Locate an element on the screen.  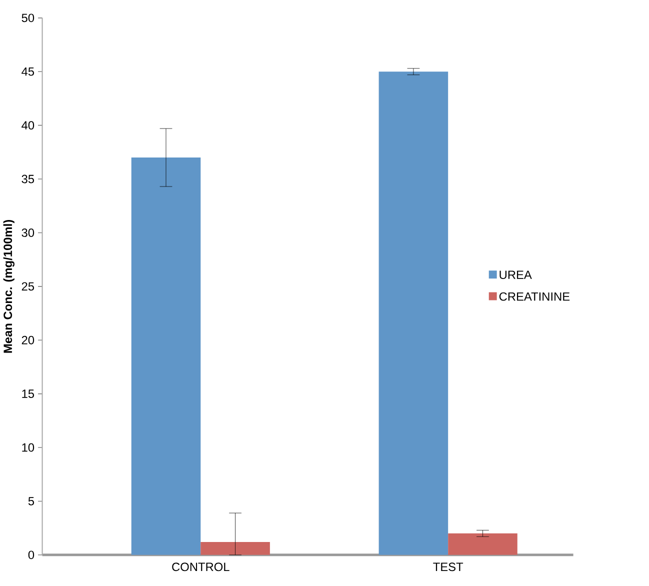
y-tick-label: 20 is located at coordinates (28, 340).